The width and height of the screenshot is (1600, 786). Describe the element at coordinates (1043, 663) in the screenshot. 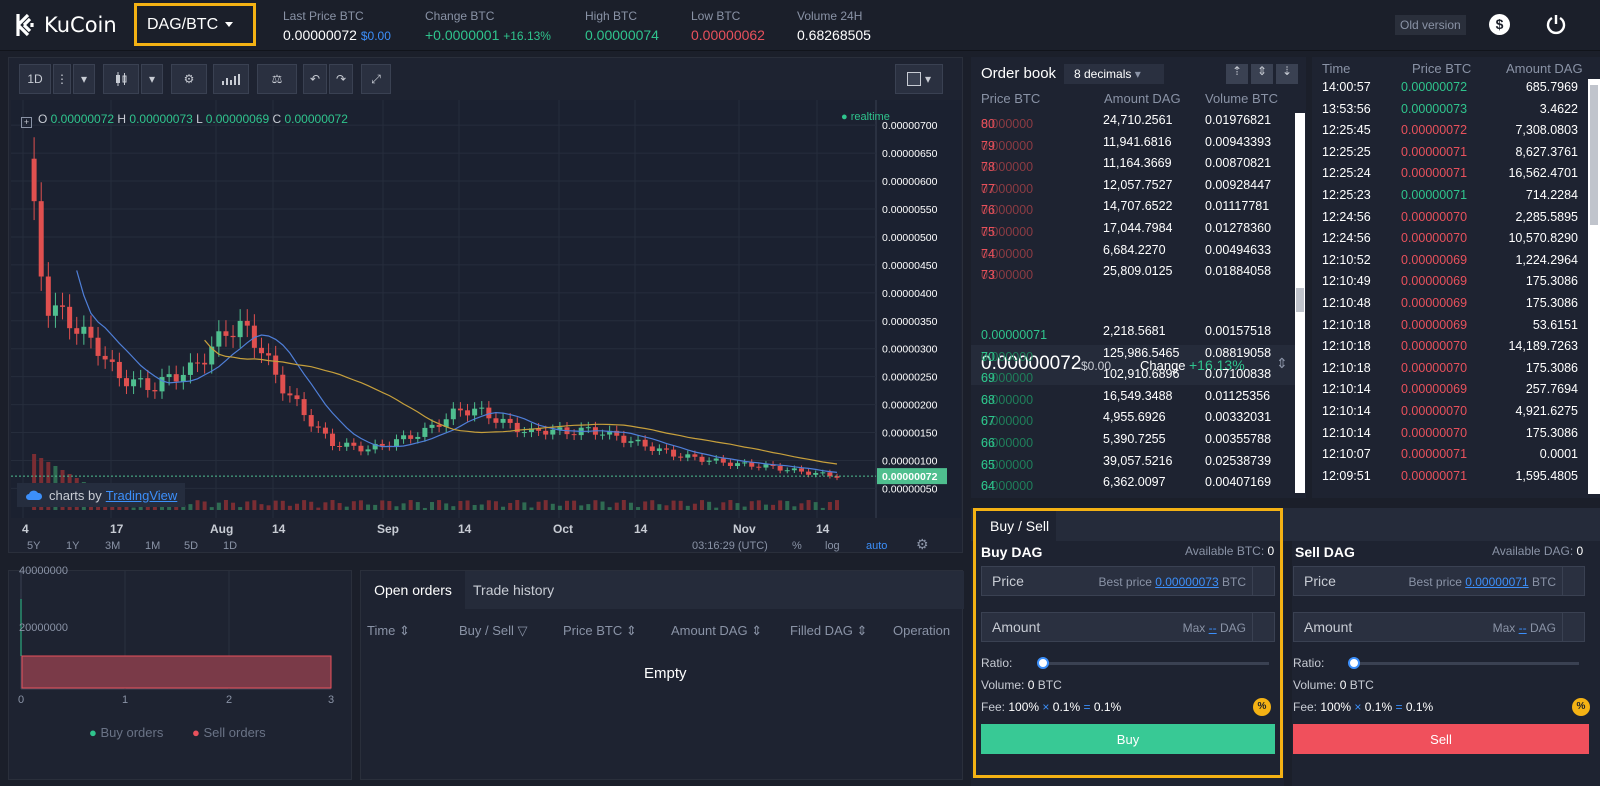

I see `buy-ratio-knob` at that location.